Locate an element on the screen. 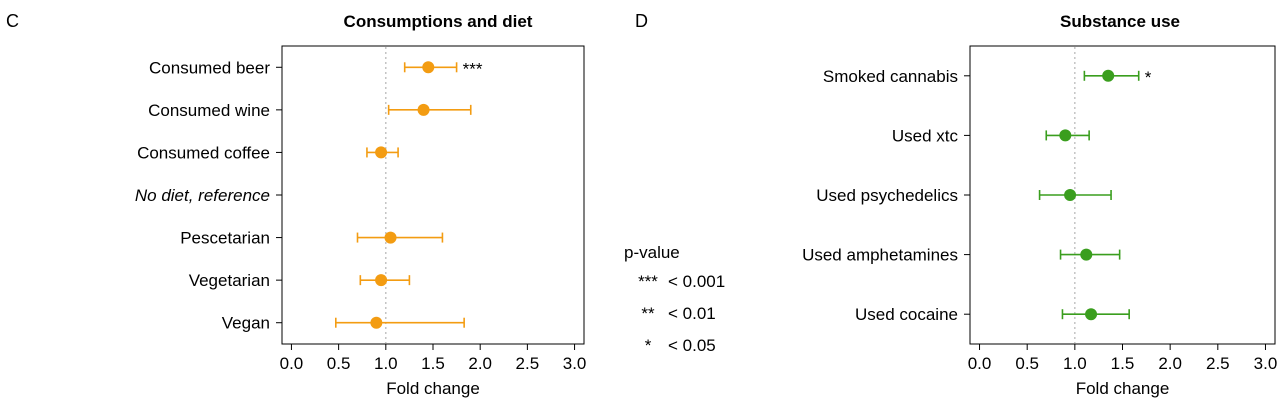 The image size is (1280, 405). data-point-group: * is located at coordinates (1117, 77).